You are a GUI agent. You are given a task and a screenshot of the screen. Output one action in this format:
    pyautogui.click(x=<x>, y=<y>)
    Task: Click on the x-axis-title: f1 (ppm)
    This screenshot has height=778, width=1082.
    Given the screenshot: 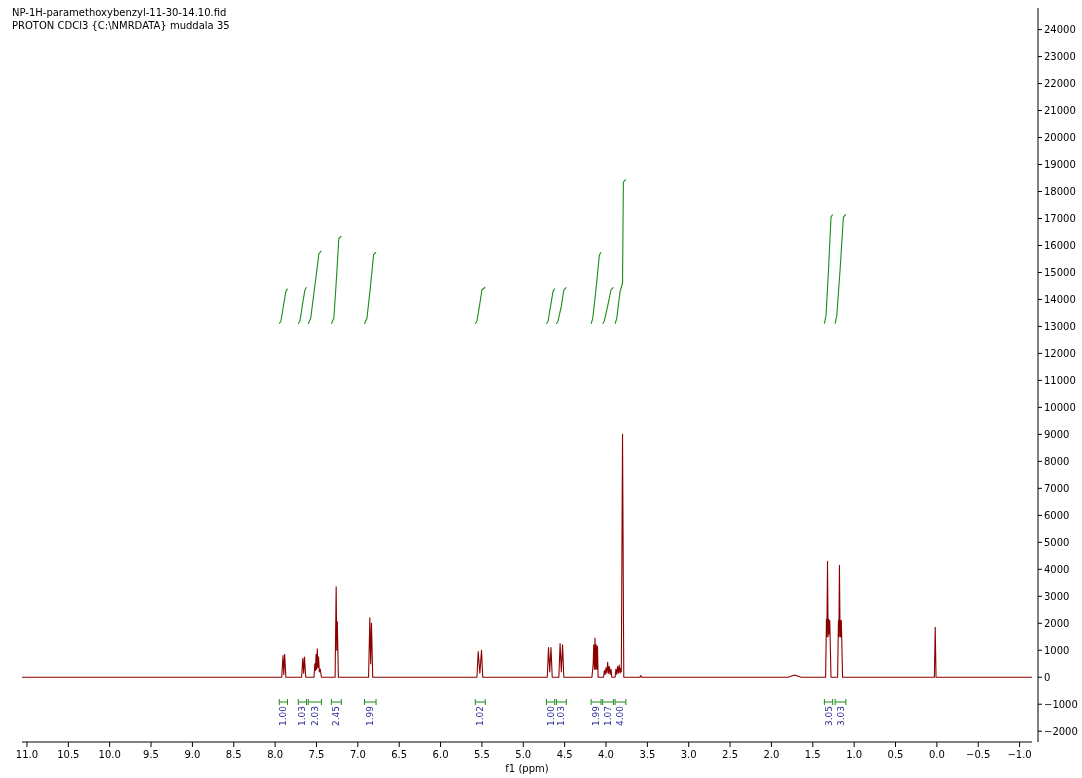 What is the action you would take?
    pyautogui.click(x=527, y=768)
    